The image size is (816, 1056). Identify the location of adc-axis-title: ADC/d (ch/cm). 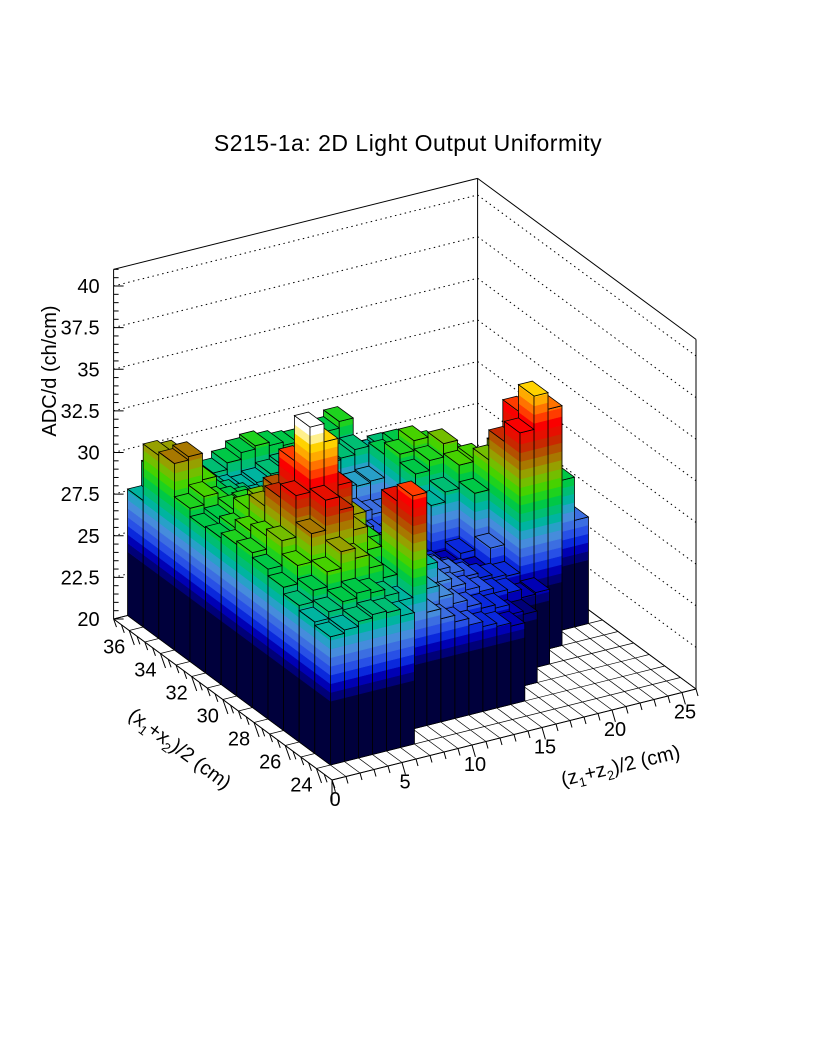
(50, 370).